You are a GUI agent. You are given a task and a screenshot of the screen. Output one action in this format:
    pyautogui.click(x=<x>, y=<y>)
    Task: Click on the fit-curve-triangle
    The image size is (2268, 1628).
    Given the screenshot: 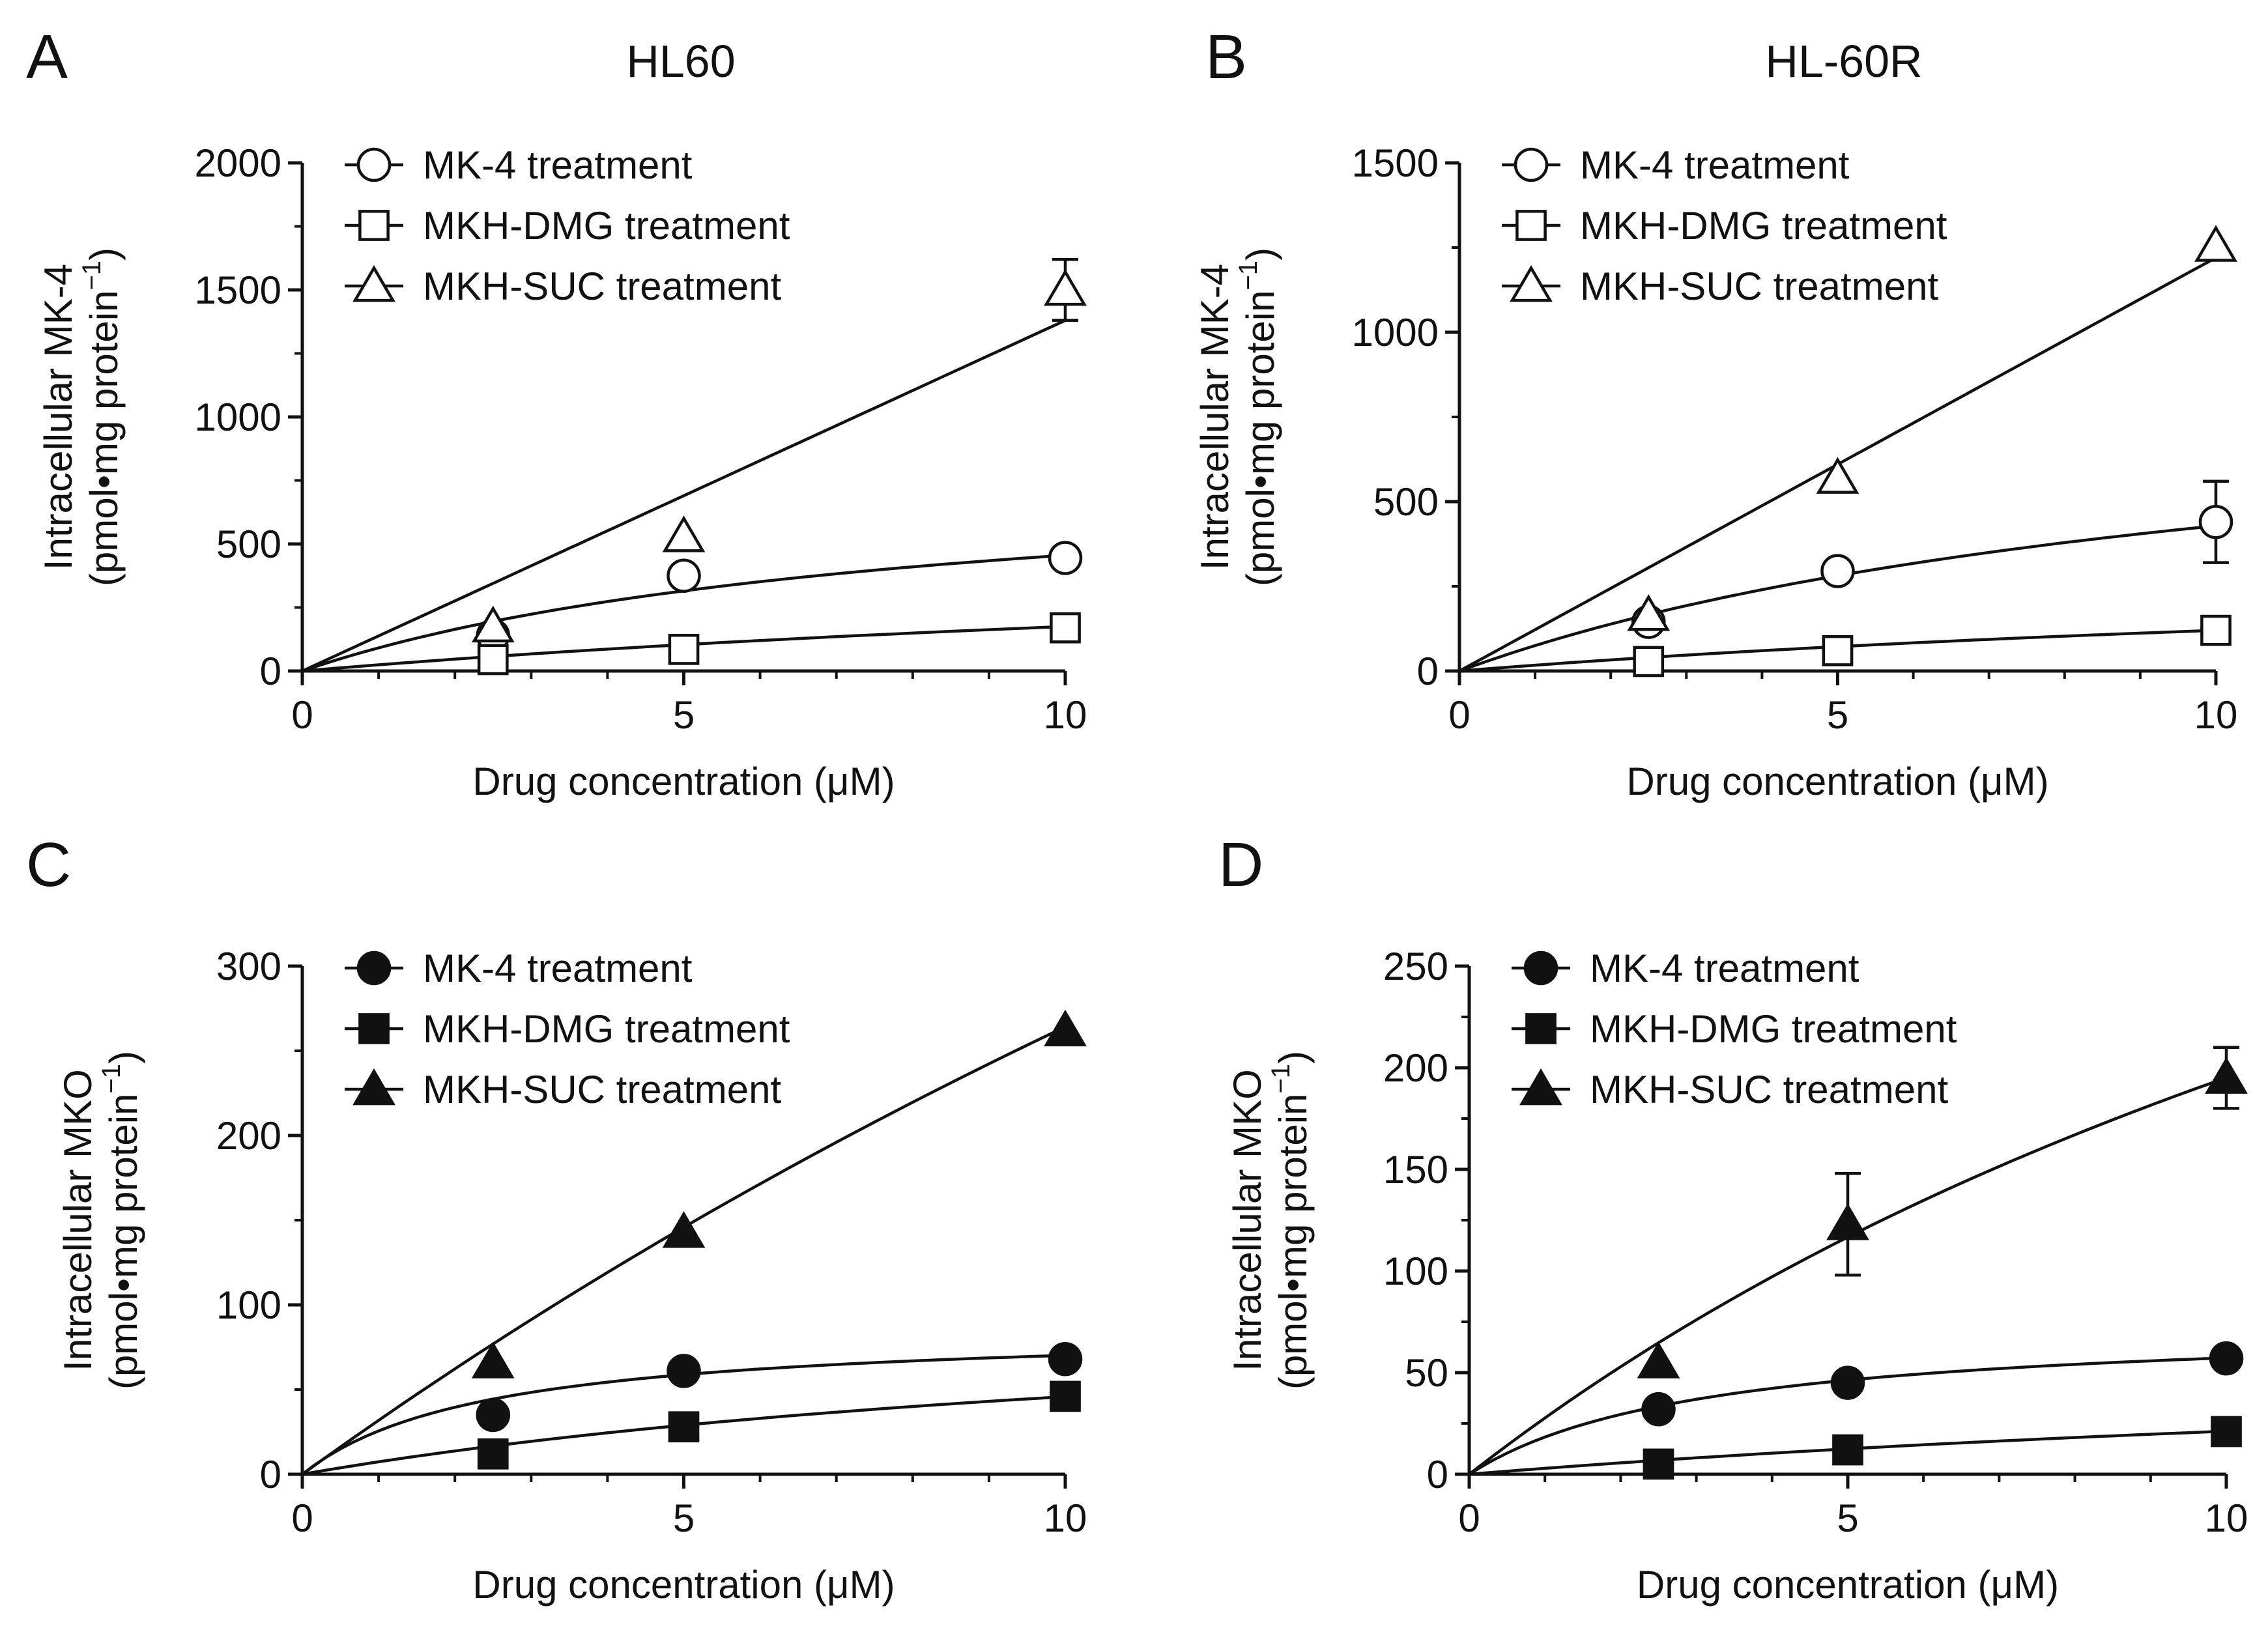 What is the action you would take?
    pyautogui.click(x=684, y=496)
    